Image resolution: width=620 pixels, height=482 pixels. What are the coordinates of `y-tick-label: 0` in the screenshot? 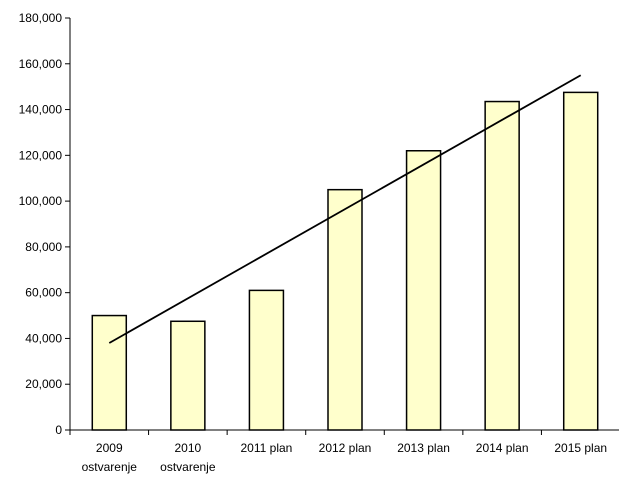 It's located at (58, 430).